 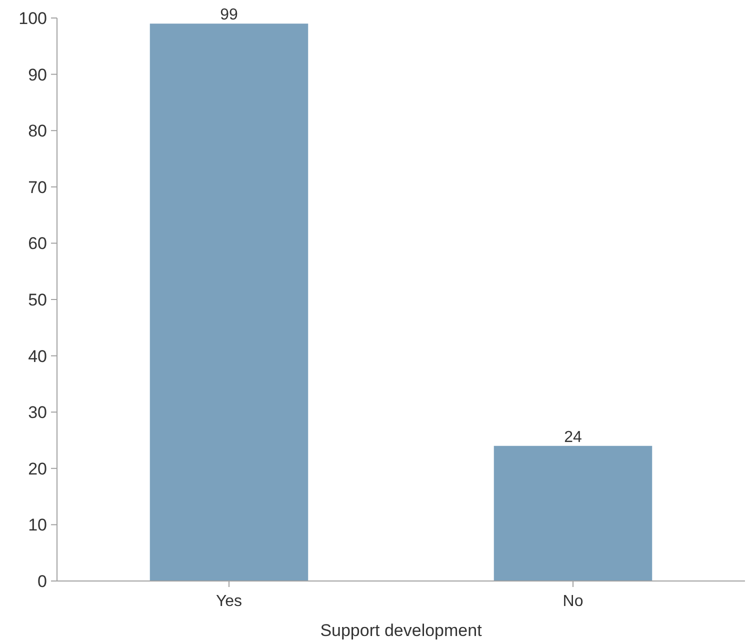 I want to click on x-tick-label: Yes, so click(x=229, y=601).